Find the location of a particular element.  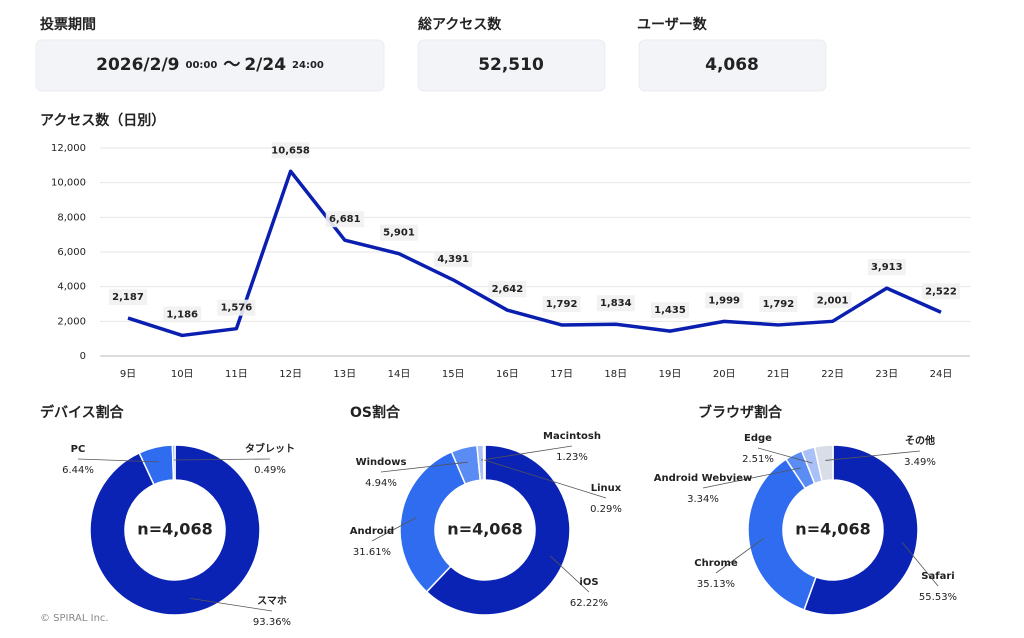

total-access-label: 総アクセス数 is located at coordinates (460, 24).